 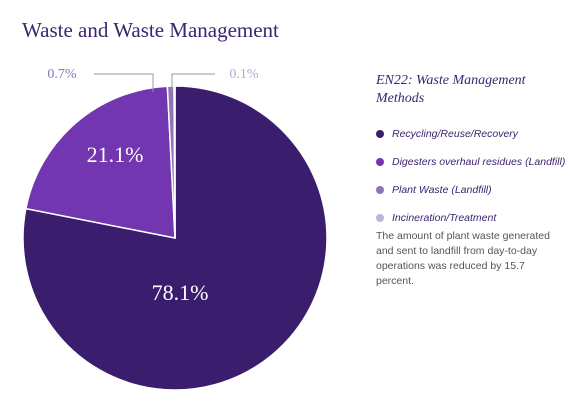 I want to click on legend-title: EN22: Waste Management Methods, so click(x=451, y=89).